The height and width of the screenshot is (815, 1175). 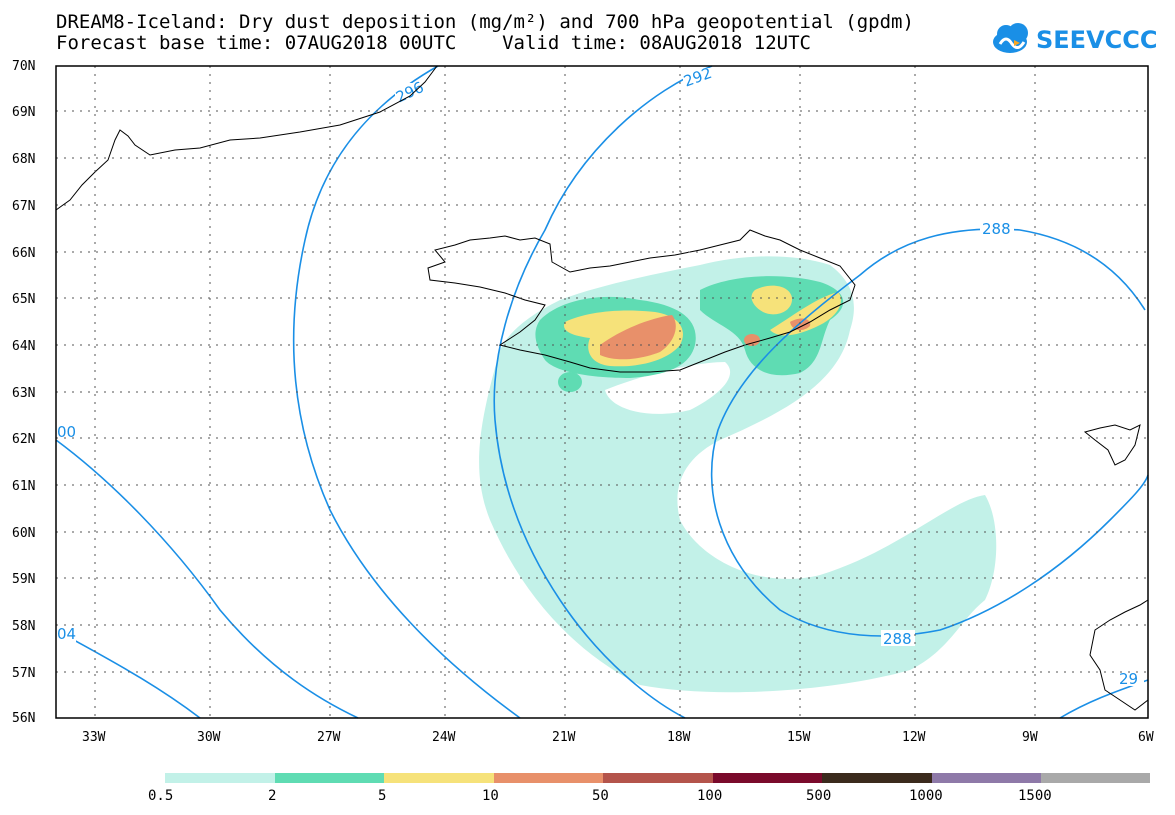 What do you see at coordinates (329, 737) in the screenshot?
I see `lon-label: 27W` at bounding box center [329, 737].